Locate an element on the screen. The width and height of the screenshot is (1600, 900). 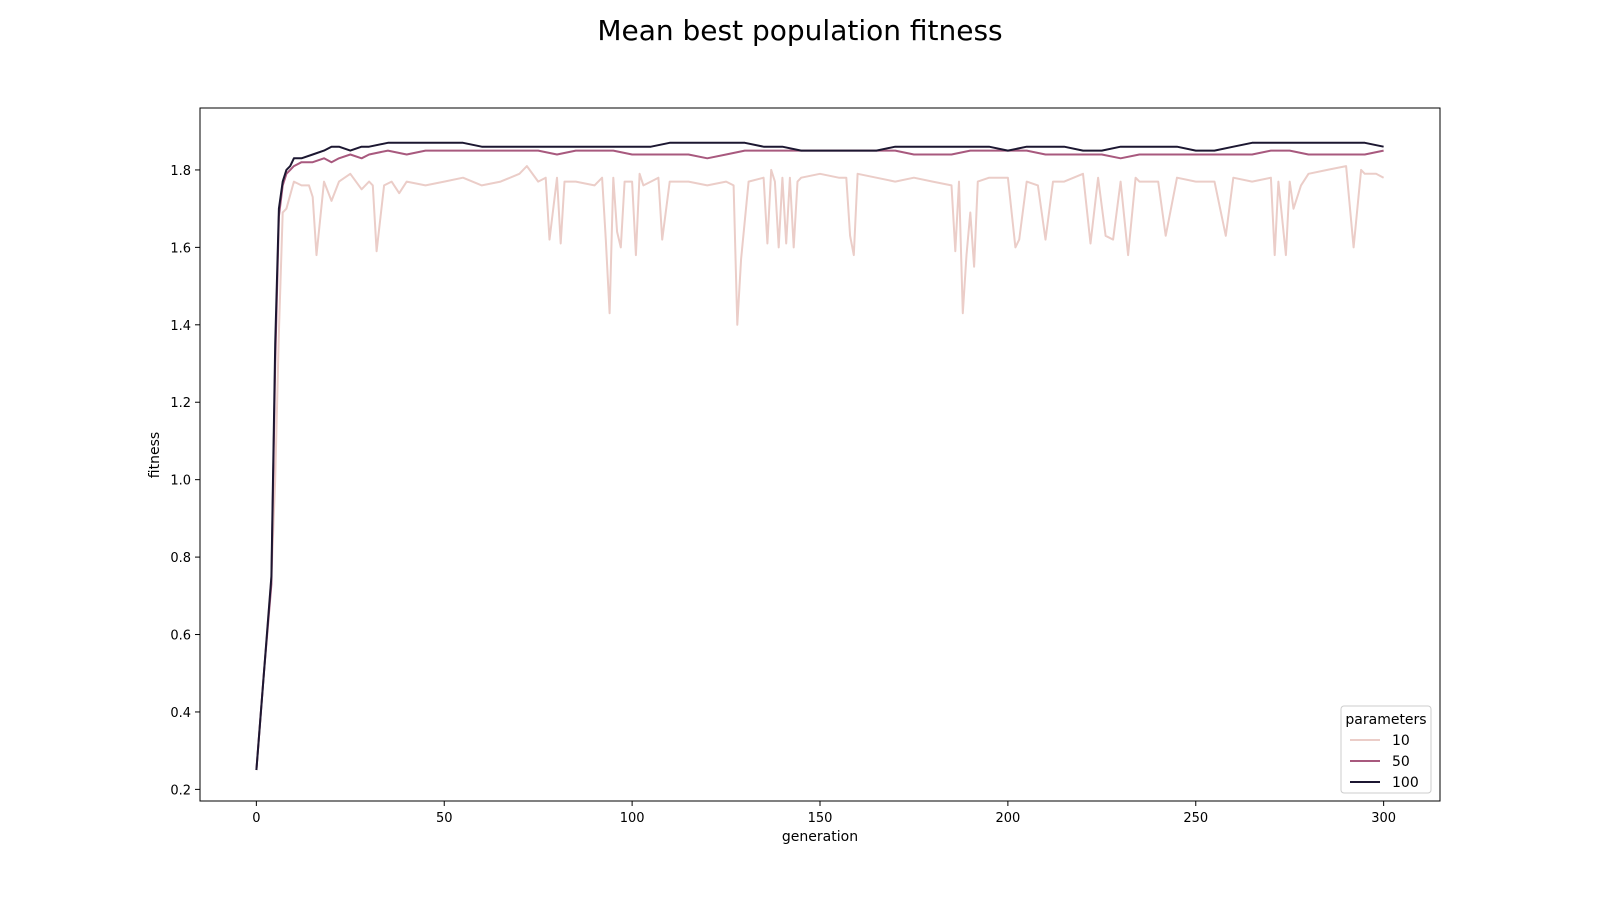
y-tick-label: 0.6 is located at coordinates (180, 636).